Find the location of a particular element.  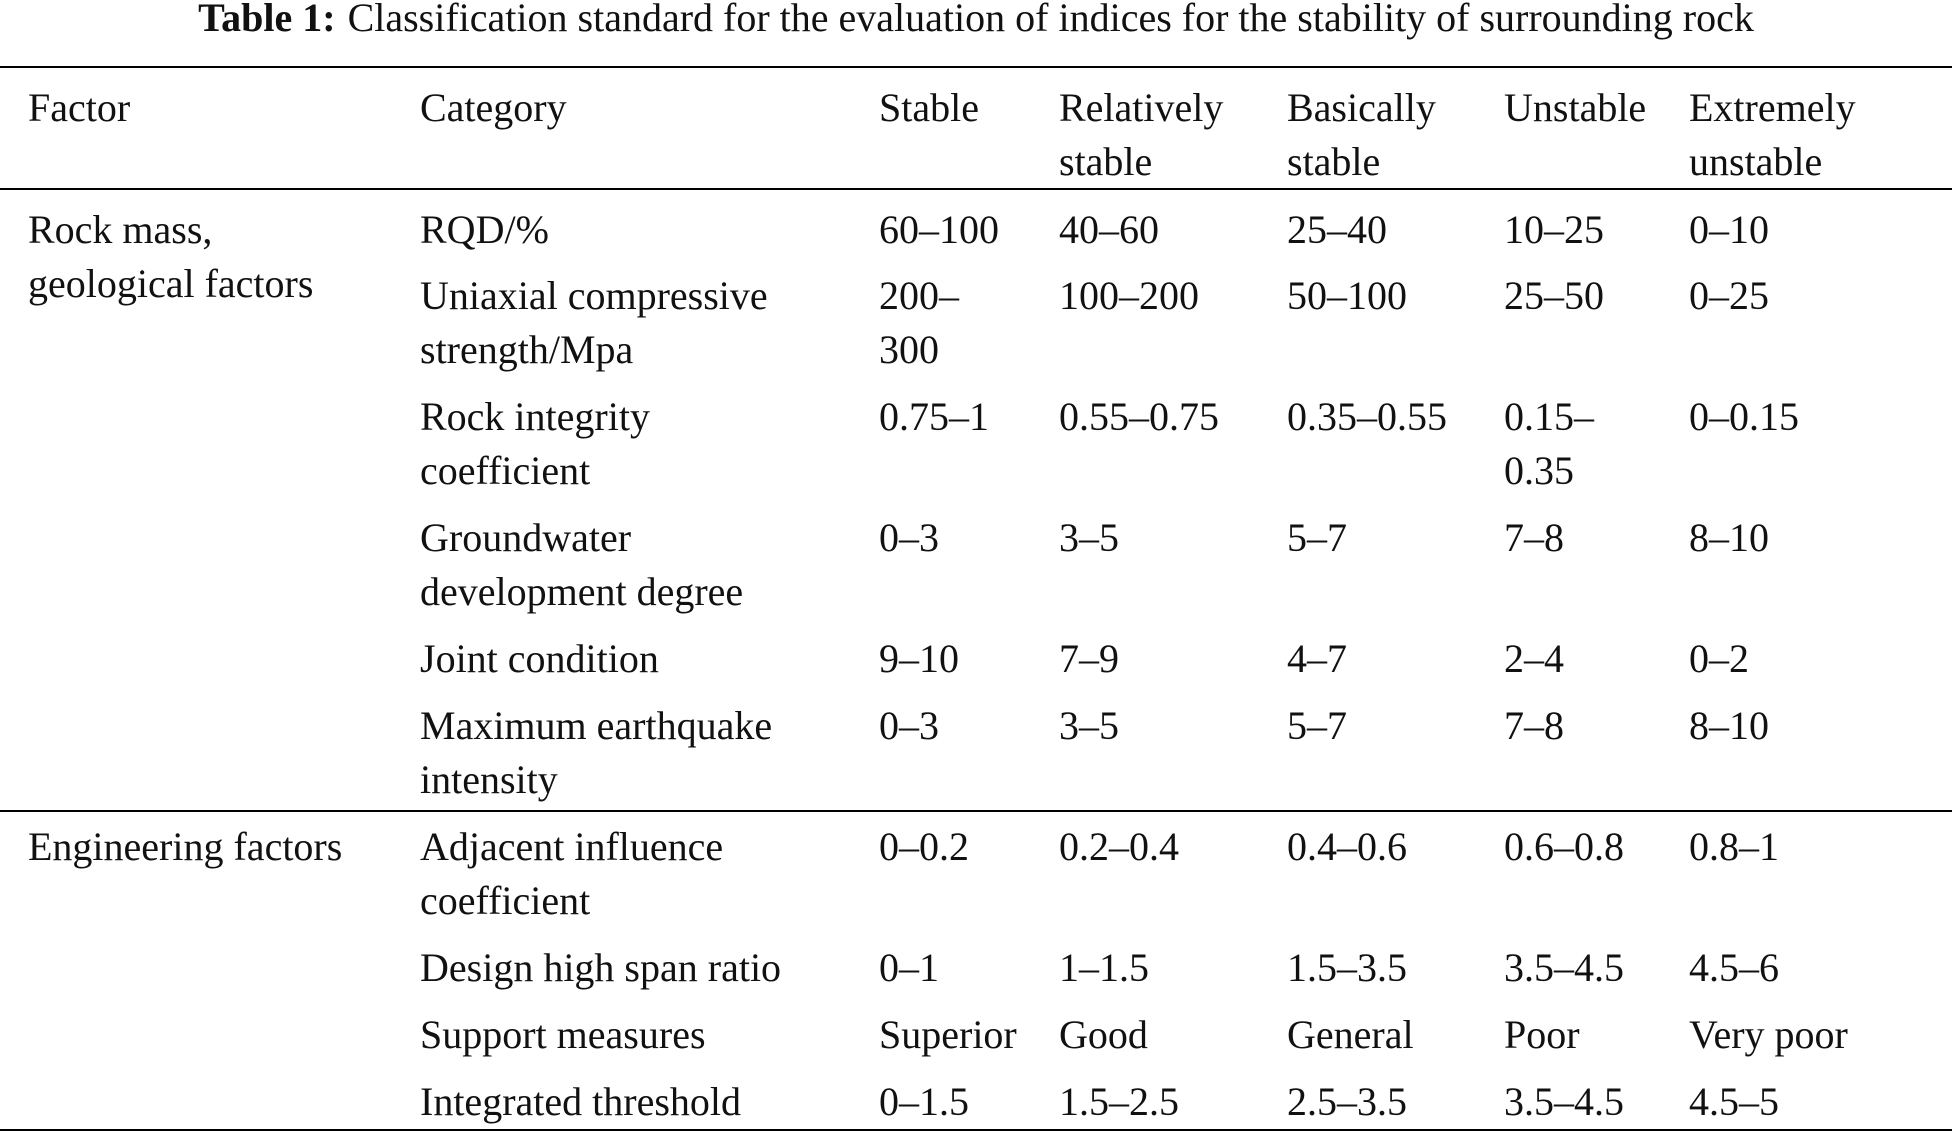

cell-extremely-unstable: 0–10 is located at coordinates (1729, 229).